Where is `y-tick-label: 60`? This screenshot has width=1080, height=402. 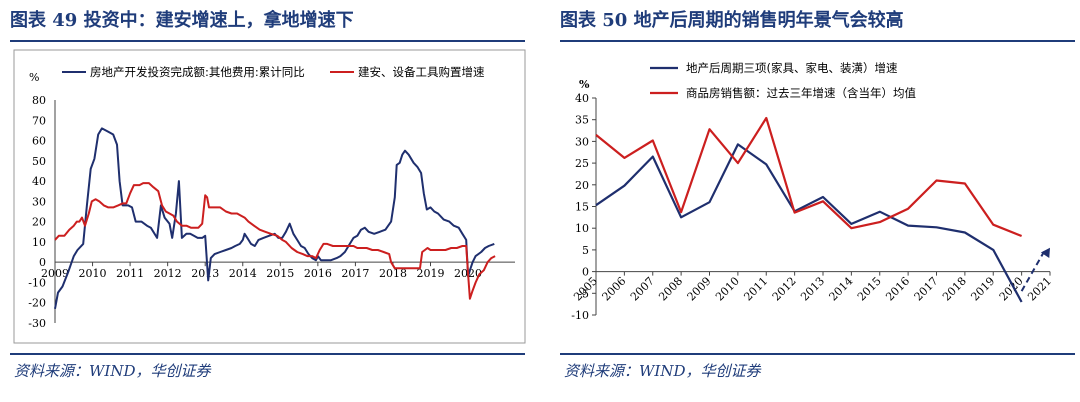
y-tick-label: 60 is located at coordinates (39, 141).